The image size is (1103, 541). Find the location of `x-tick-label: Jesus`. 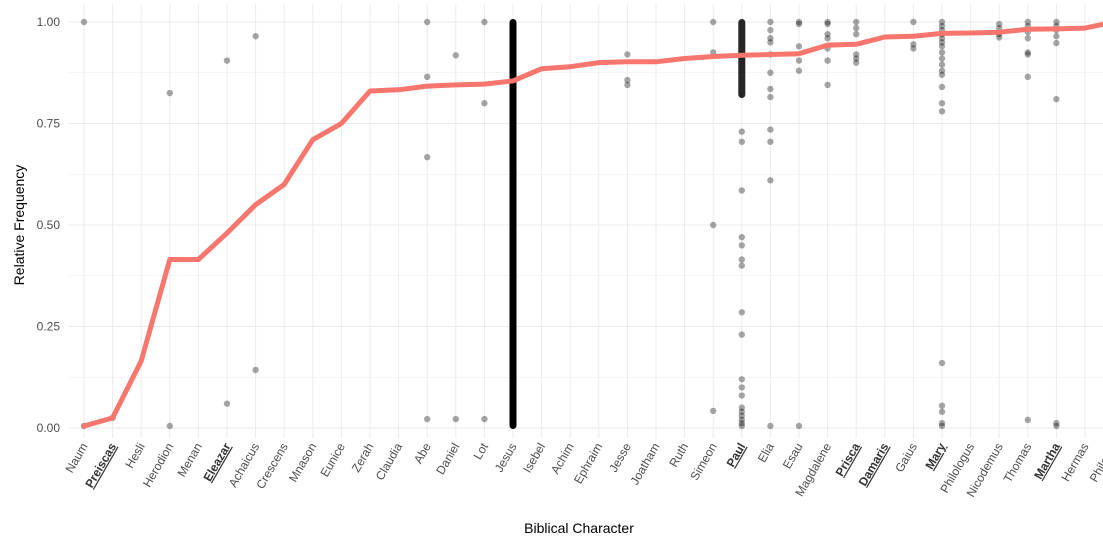

x-tick-label: Jesus is located at coordinates (506, 458).